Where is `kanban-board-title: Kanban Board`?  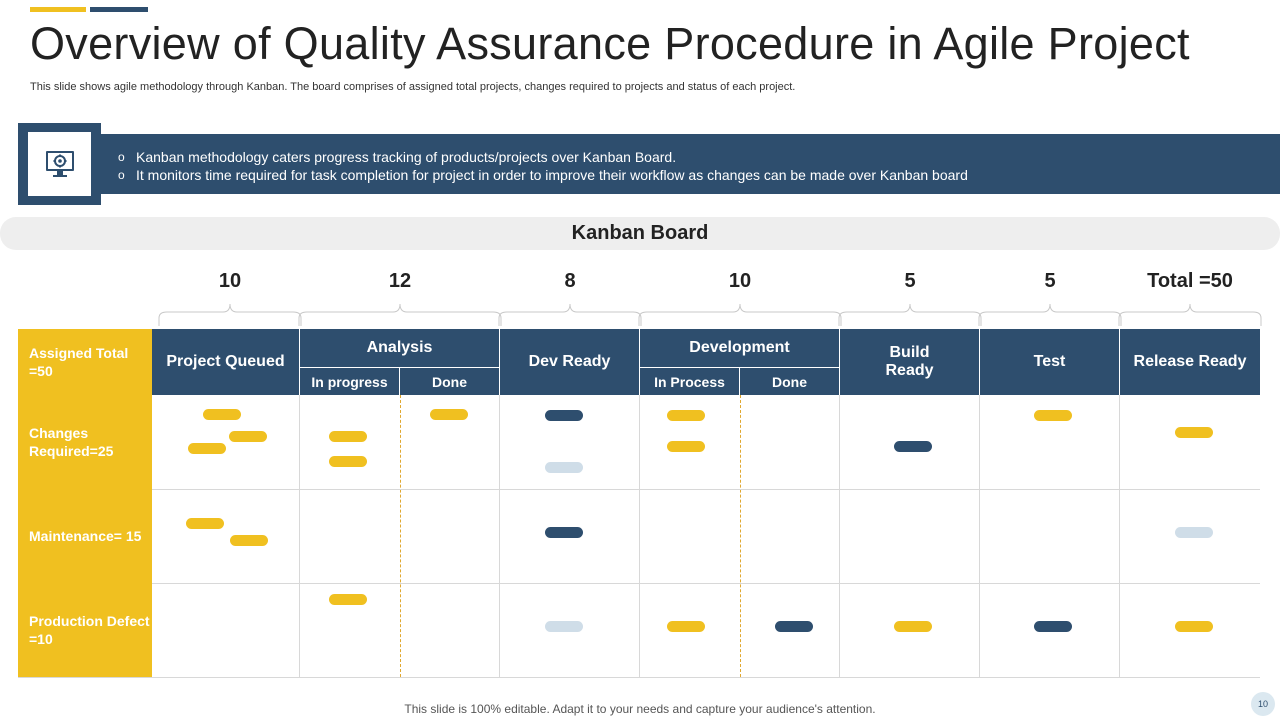 kanban-board-title: Kanban Board is located at coordinates (640, 233).